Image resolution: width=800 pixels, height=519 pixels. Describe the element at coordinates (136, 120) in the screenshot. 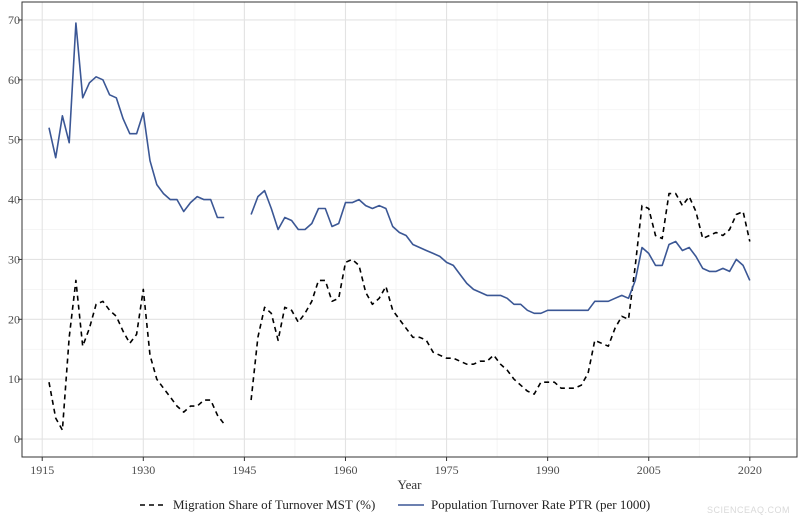

I see `series-line-ptr` at that location.